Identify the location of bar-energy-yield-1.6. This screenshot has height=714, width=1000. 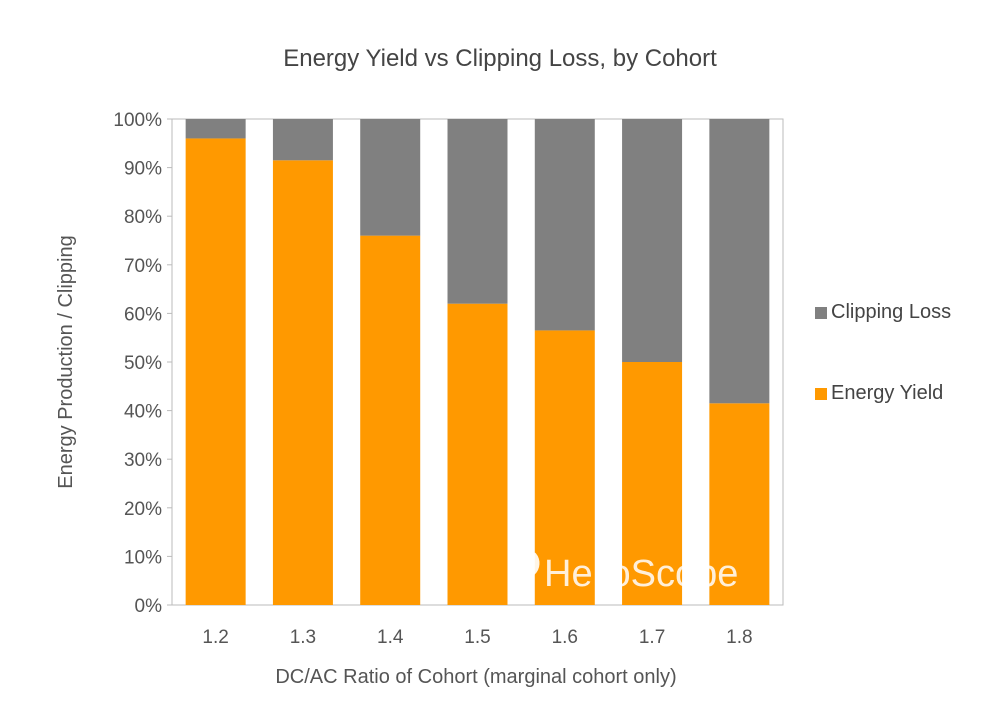
(564, 467).